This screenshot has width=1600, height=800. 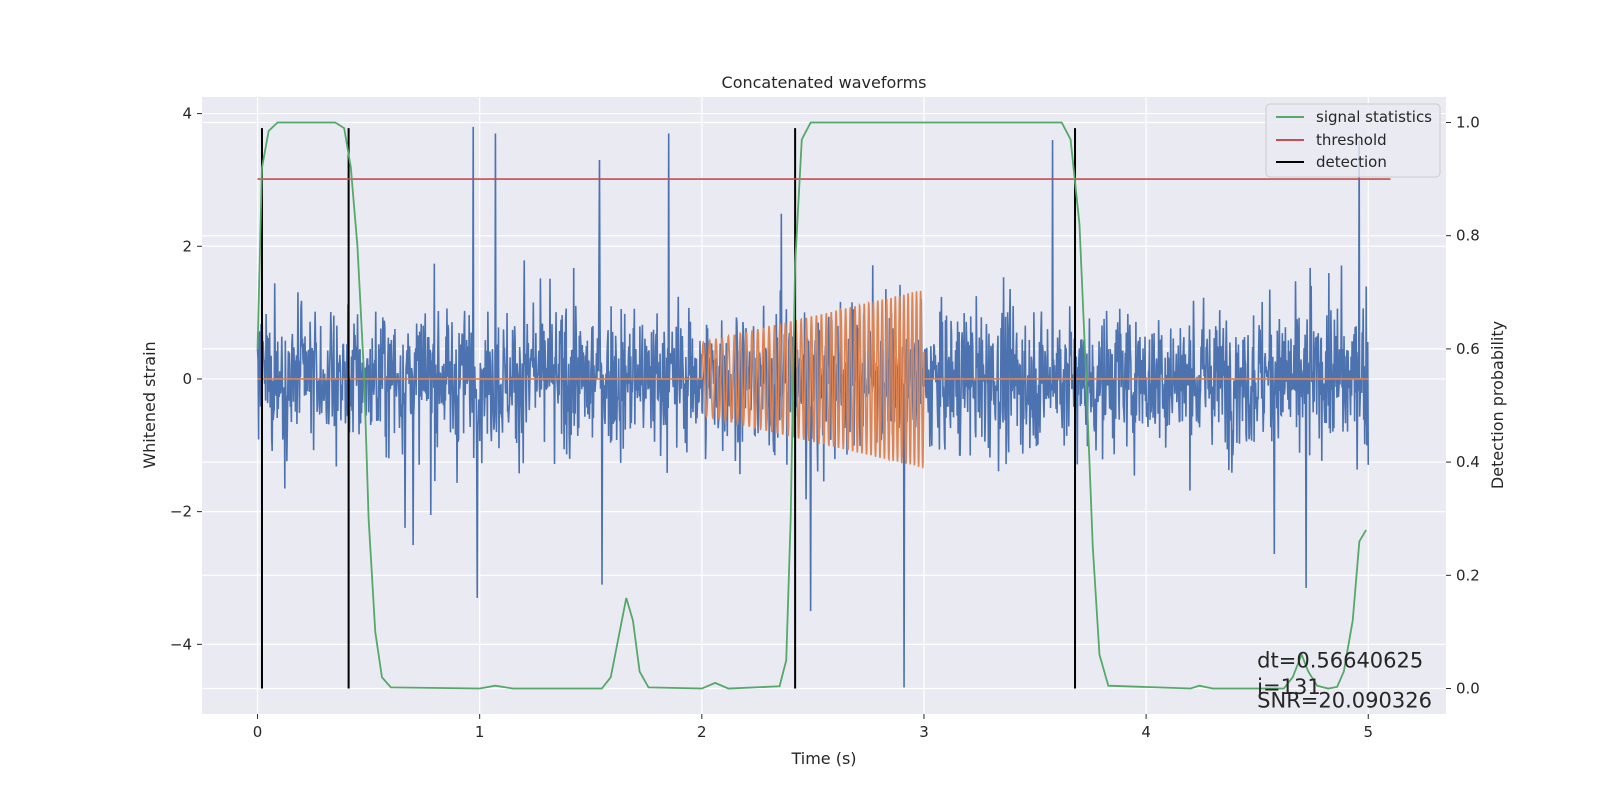 I want to click on legend-box, so click(x=1353, y=140).